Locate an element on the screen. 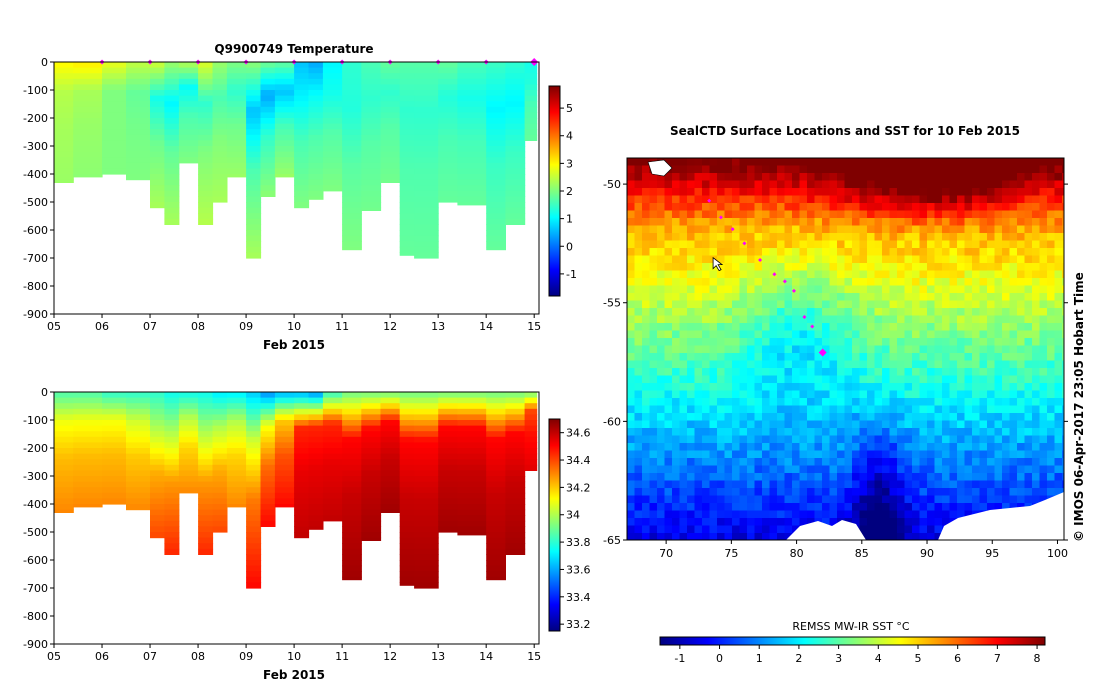  x-tick-label: 15 is located at coordinates (534, 326).